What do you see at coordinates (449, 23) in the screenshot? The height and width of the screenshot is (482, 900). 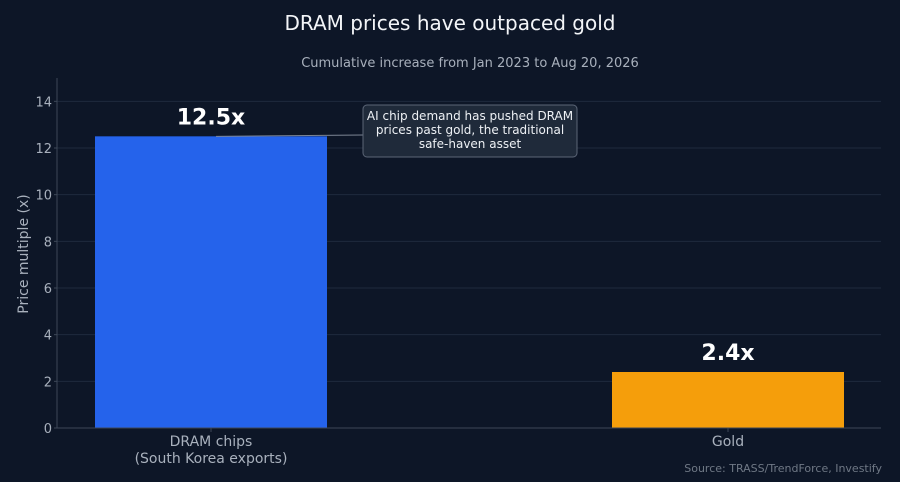 I see `chart-title: DRAM prices have outpaced gold` at bounding box center [449, 23].